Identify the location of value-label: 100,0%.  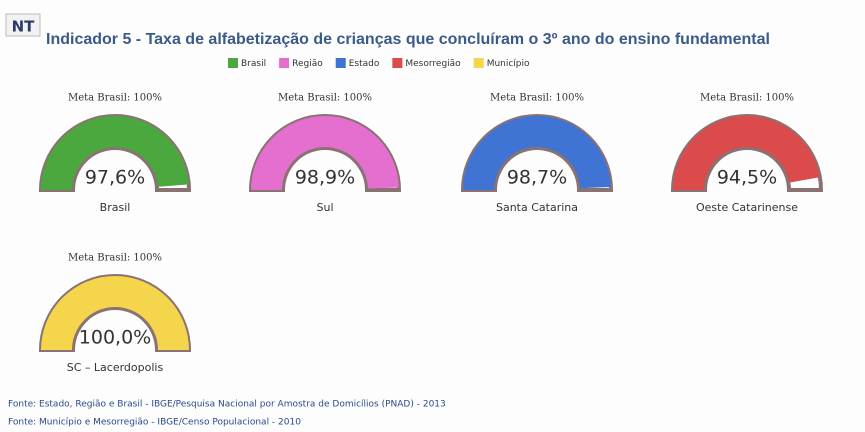
(115, 338).